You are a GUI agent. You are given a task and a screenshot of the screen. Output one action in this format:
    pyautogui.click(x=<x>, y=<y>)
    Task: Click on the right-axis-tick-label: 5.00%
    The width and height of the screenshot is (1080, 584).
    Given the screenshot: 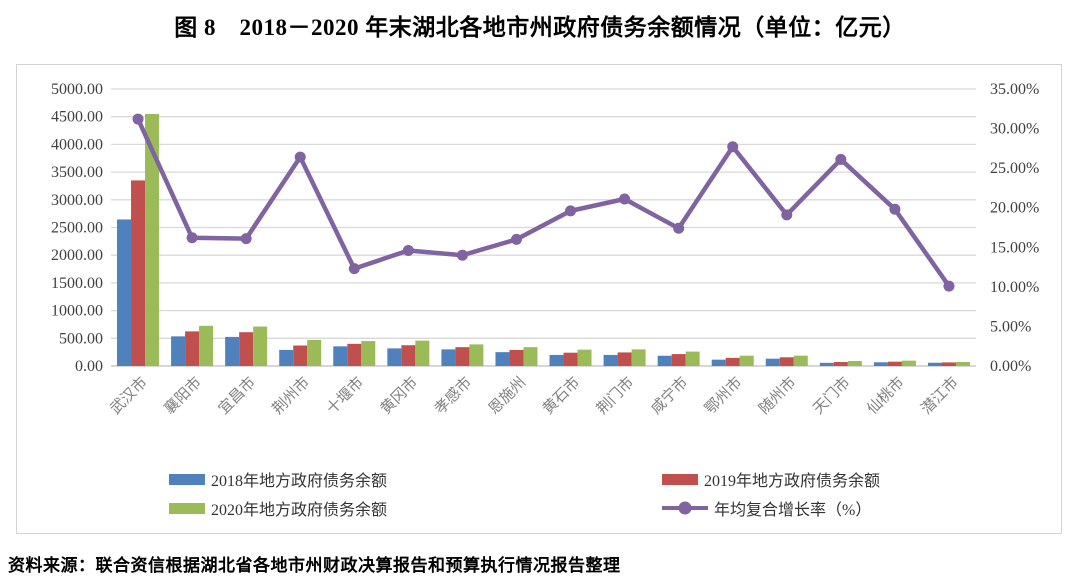 What is the action you would take?
    pyautogui.click(x=1010, y=326)
    